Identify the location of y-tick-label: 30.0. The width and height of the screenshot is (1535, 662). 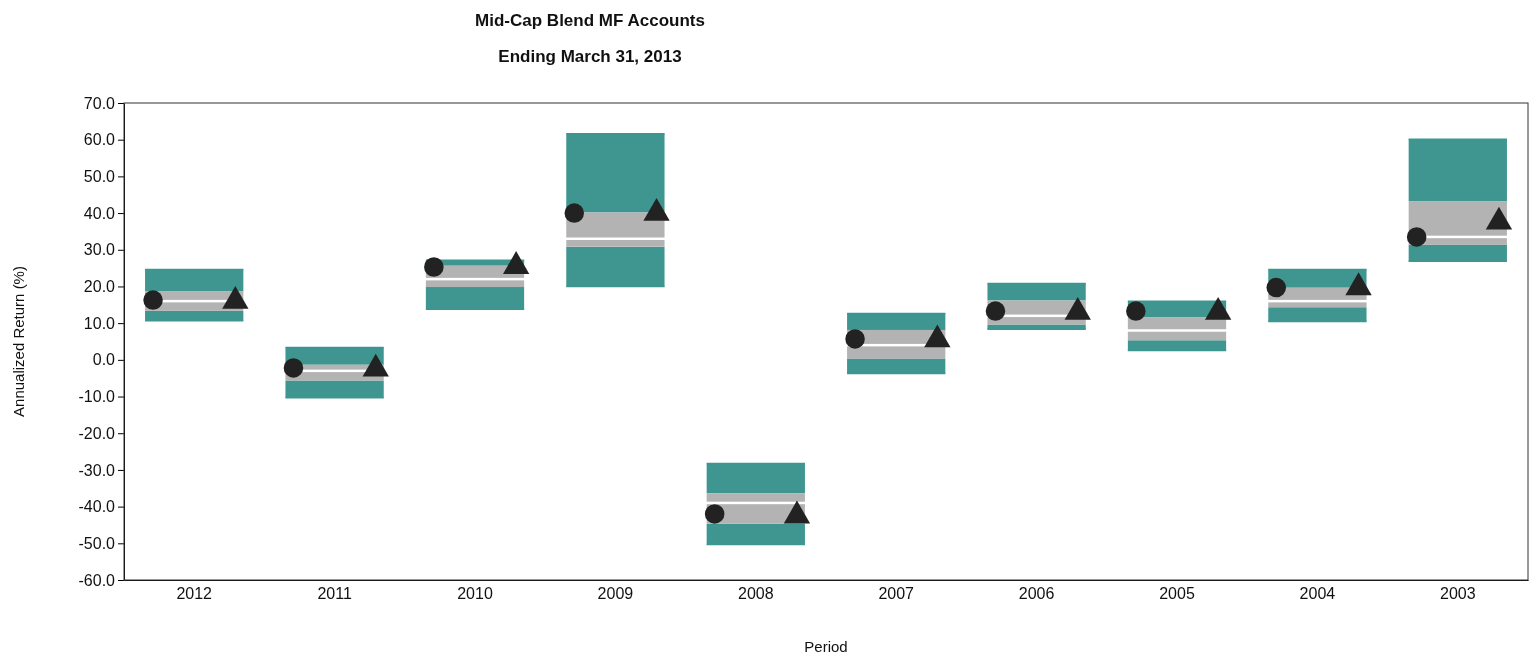
(99, 250).